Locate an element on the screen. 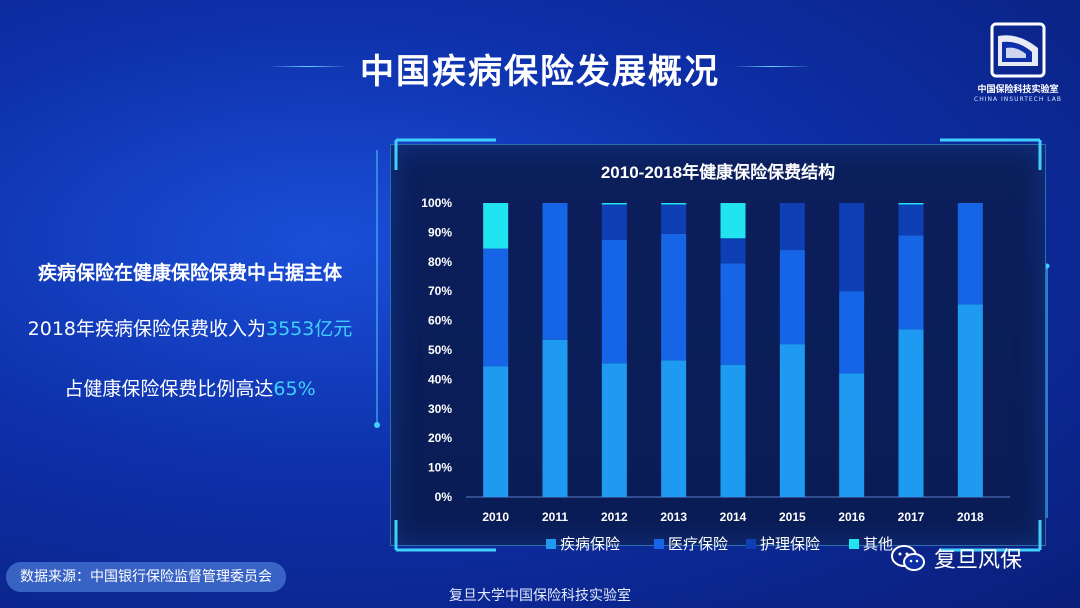 This screenshot has width=1080, height=608. x-tick-label: 2011 is located at coordinates (555, 517).